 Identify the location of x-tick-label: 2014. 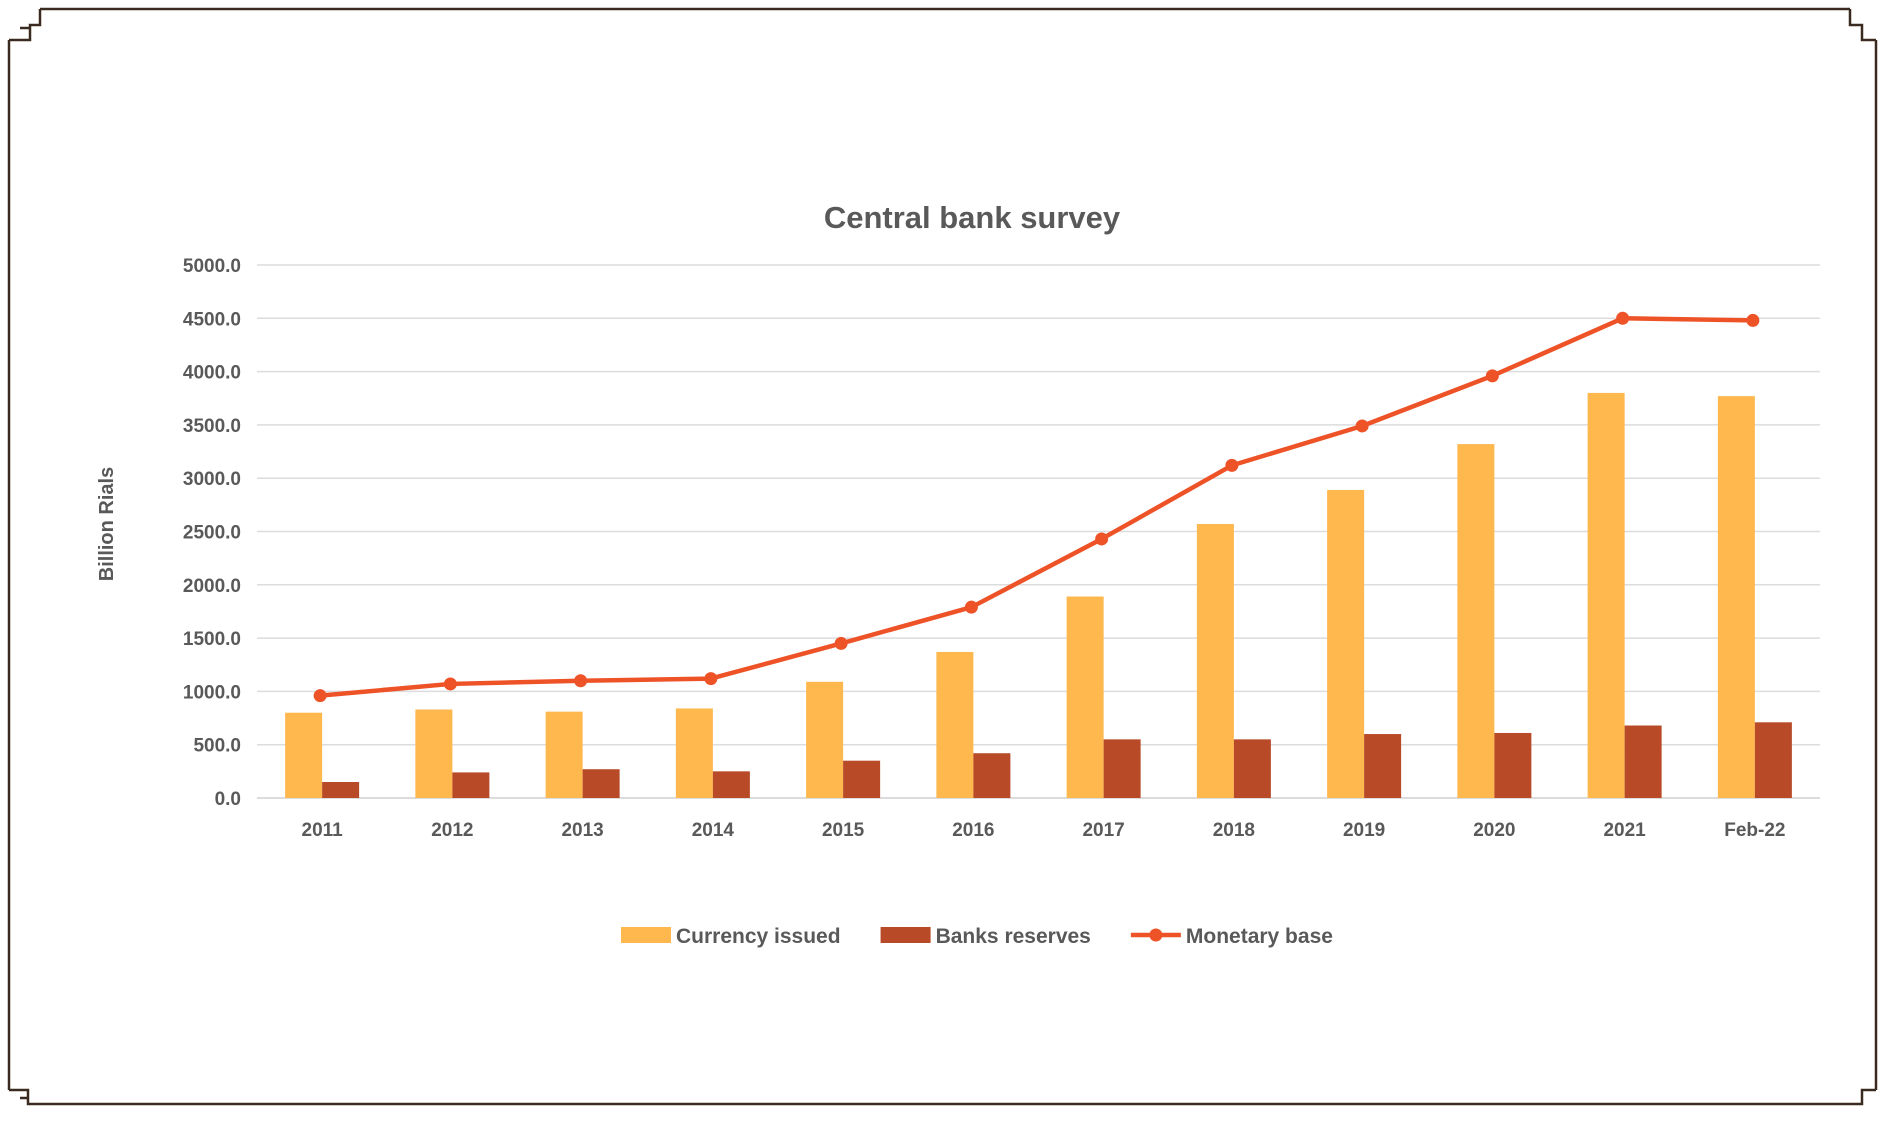
(713, 830).